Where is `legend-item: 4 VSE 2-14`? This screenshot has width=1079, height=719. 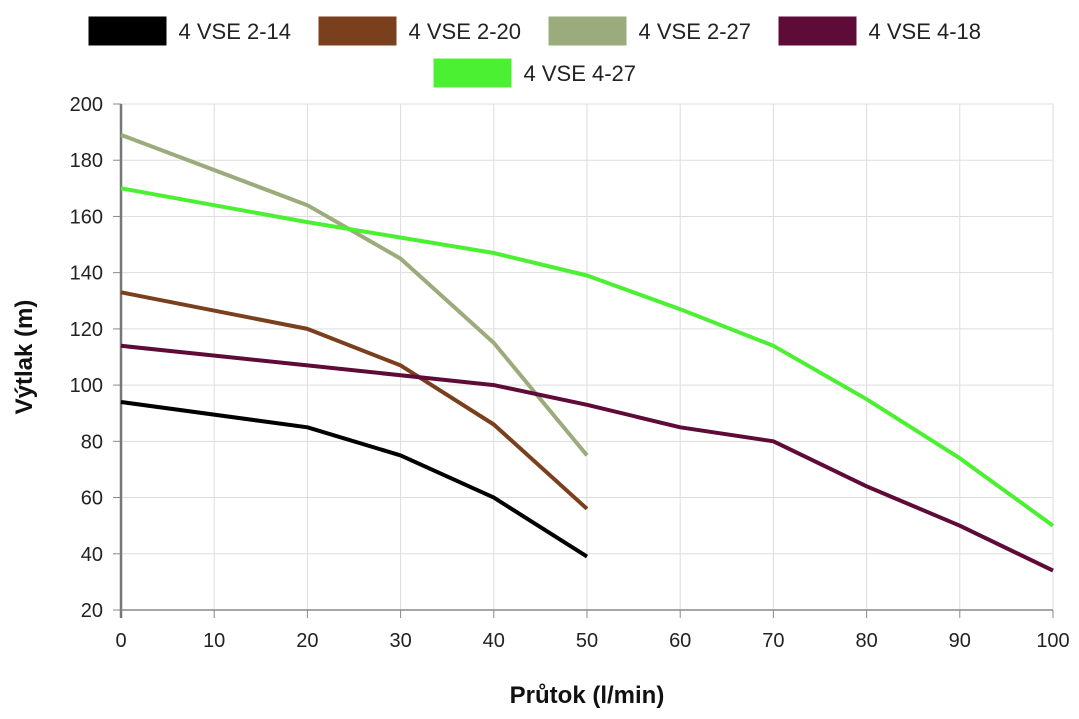 legend-item: 4 VSE 2-14 is located at coordinates (190, 31).